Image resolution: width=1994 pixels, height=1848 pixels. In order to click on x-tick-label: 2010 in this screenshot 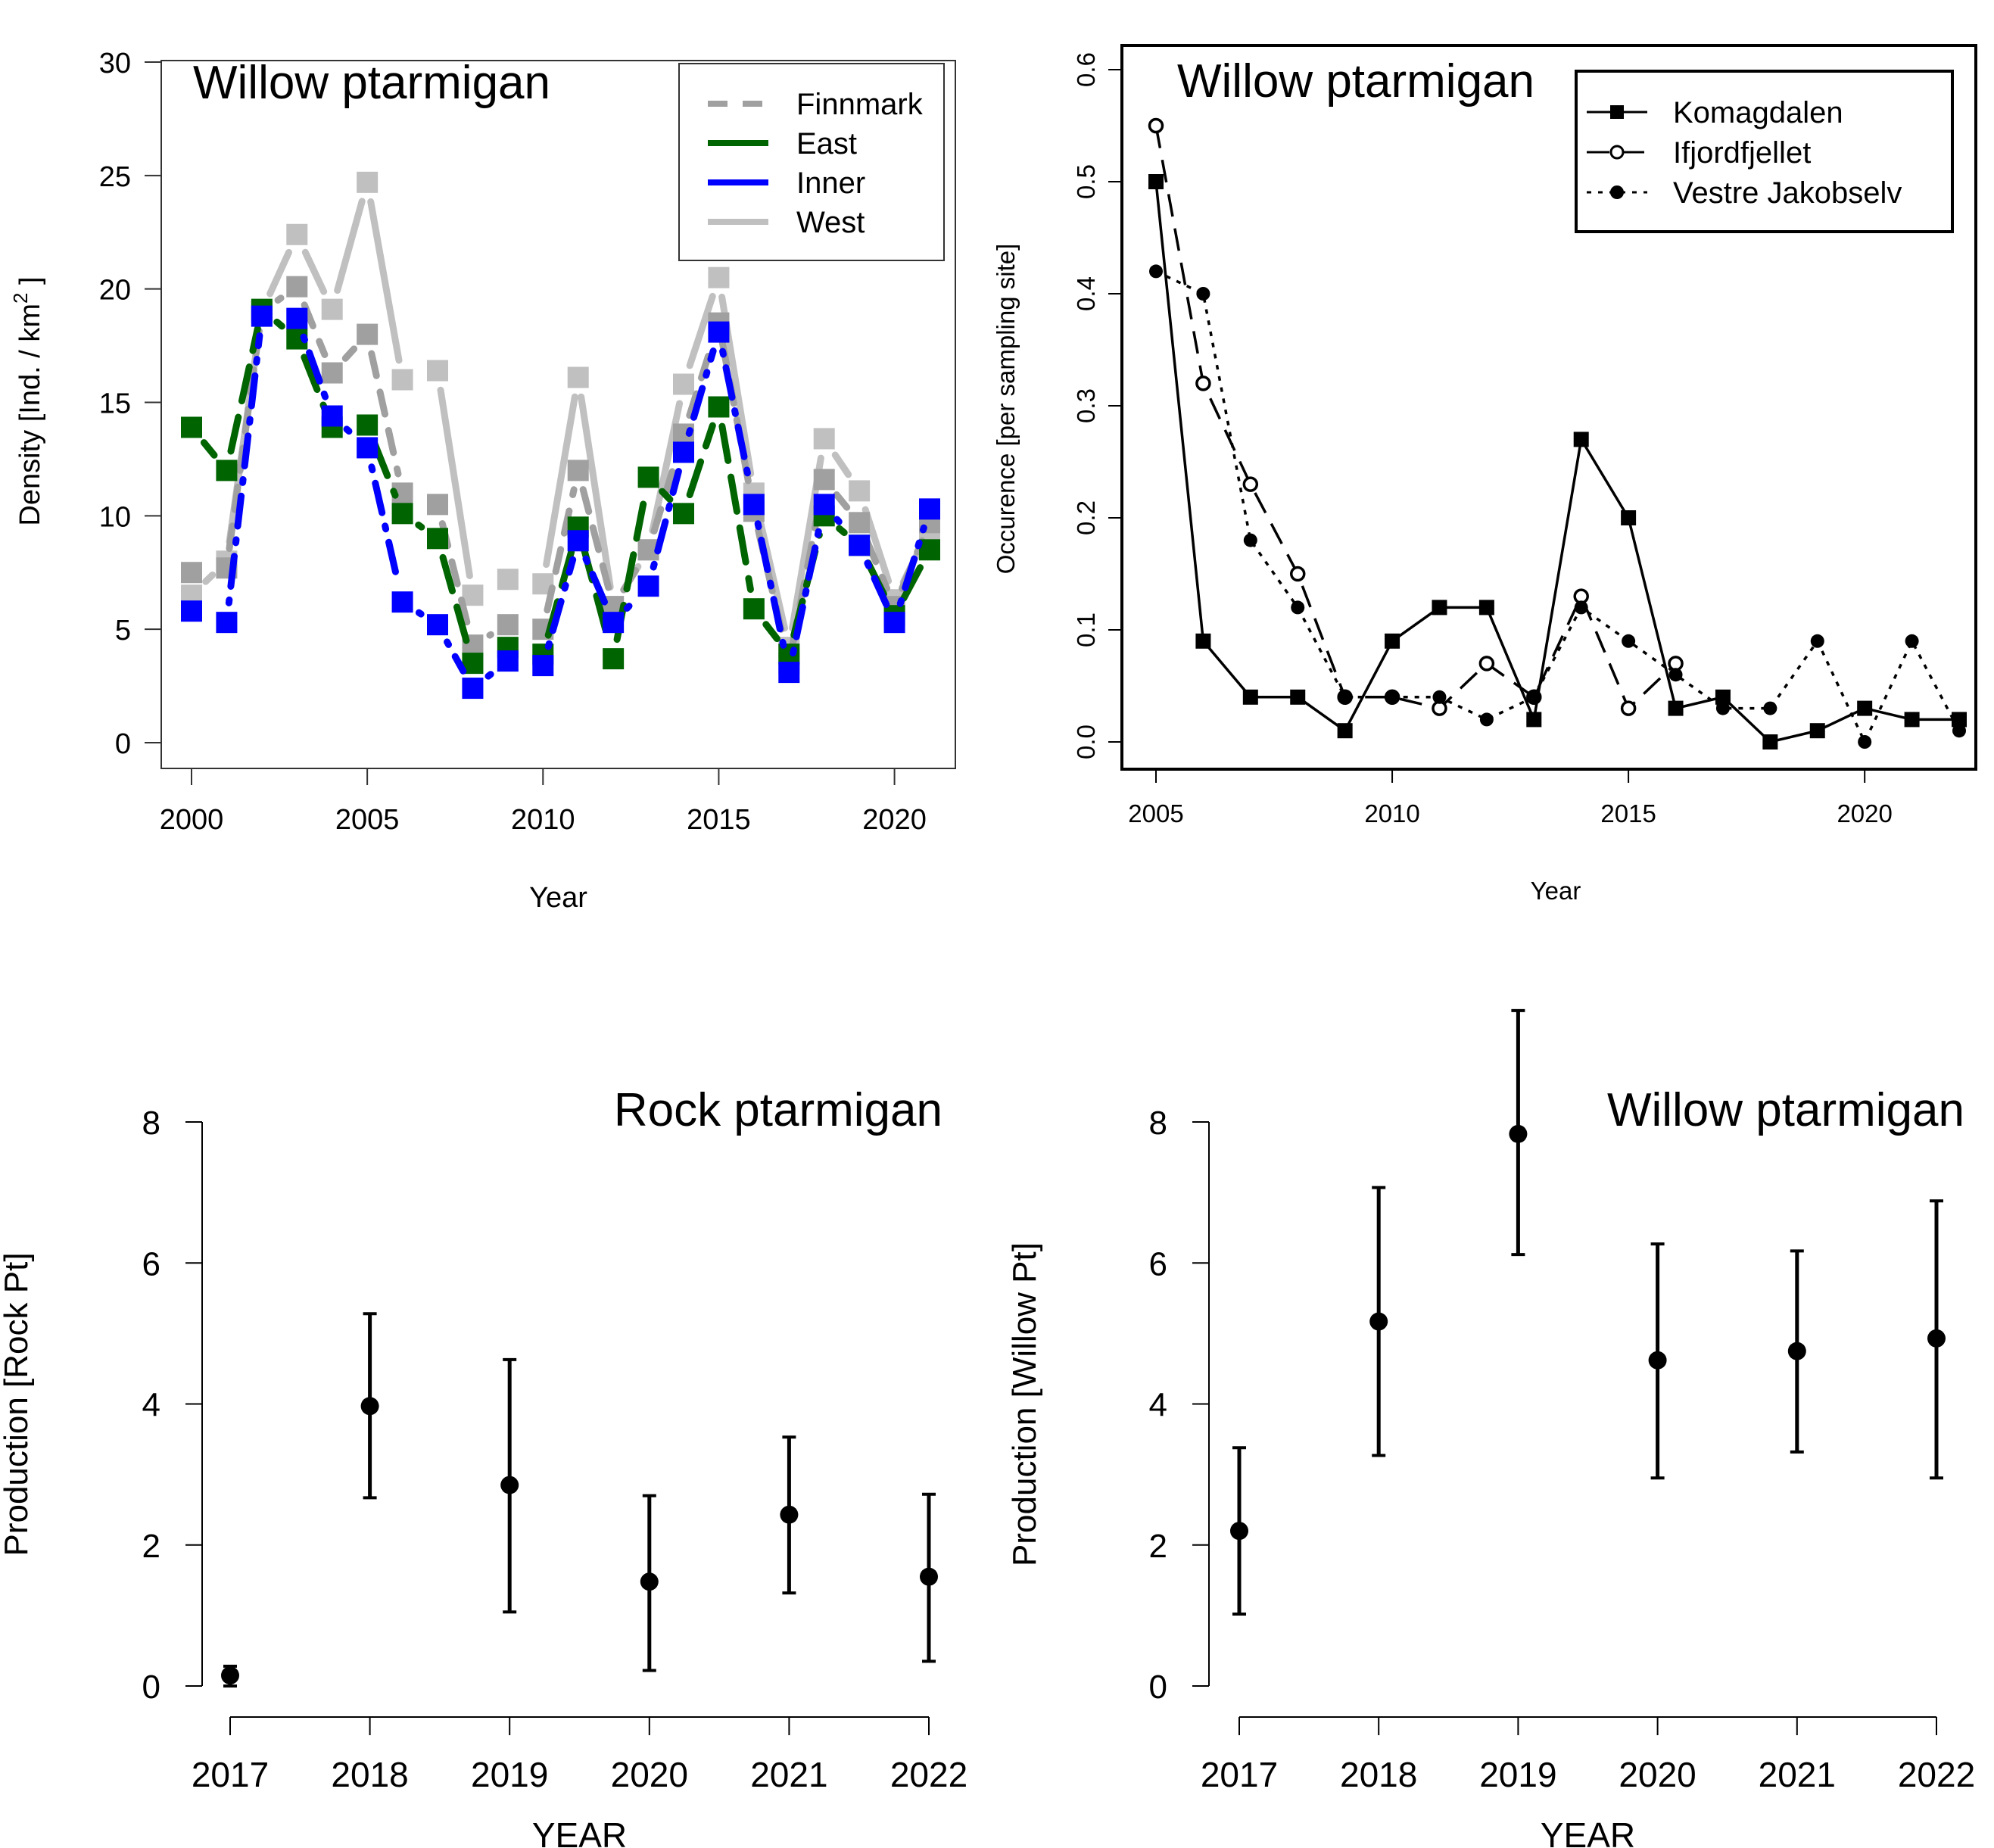, I will do `click(543, 820)`.